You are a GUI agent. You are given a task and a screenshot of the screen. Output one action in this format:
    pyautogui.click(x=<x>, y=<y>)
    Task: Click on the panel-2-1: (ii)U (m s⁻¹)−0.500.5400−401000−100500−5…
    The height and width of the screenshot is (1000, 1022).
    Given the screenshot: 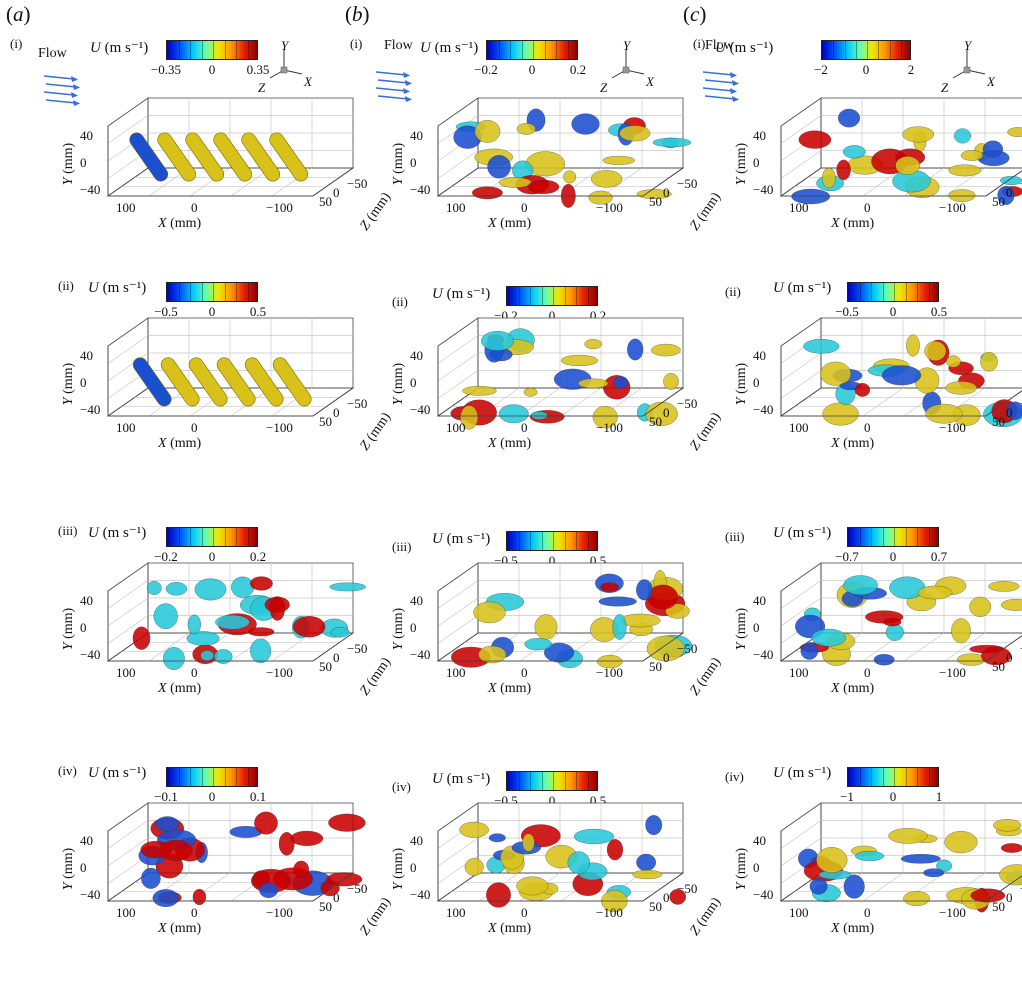 What is the action you would take?
    pyautogui.click(x=843, y=385)
    